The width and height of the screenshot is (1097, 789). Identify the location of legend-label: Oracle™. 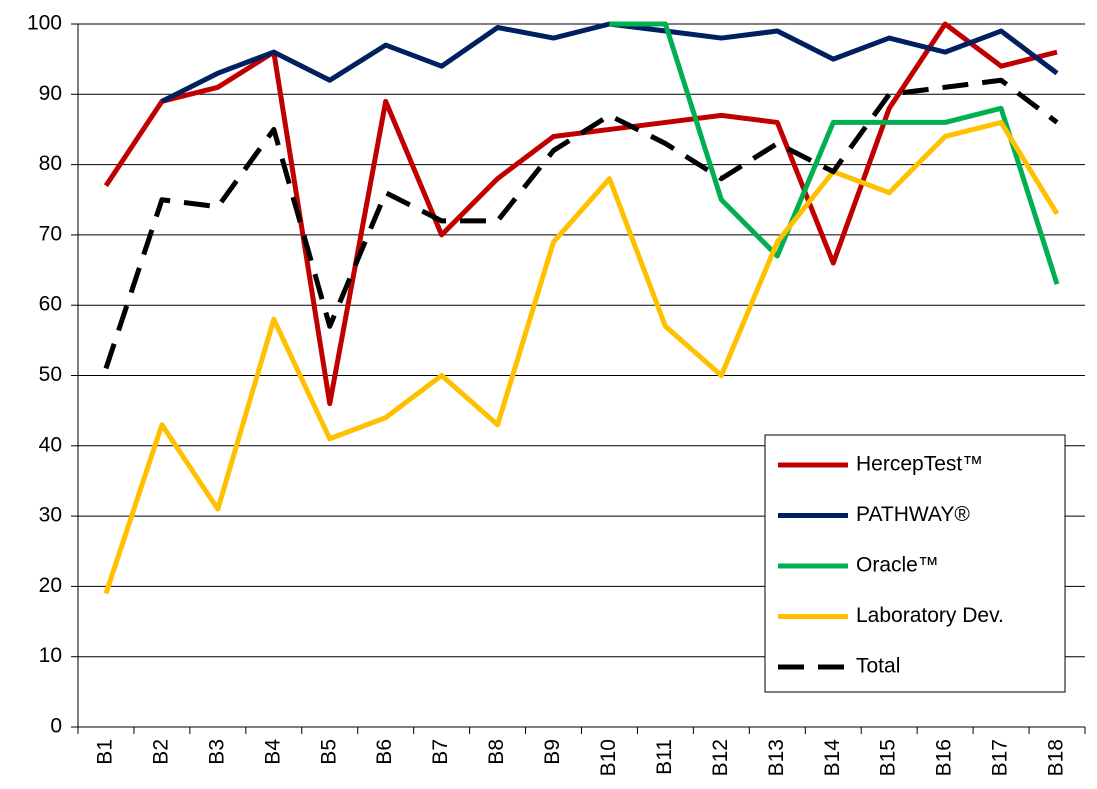
(897, 565).